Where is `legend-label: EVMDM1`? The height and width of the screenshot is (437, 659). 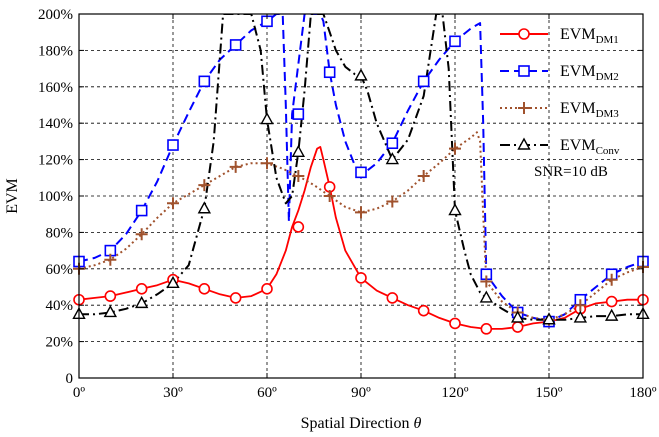 legend-label: EVMDM1 is located at coordinates (589, 36).